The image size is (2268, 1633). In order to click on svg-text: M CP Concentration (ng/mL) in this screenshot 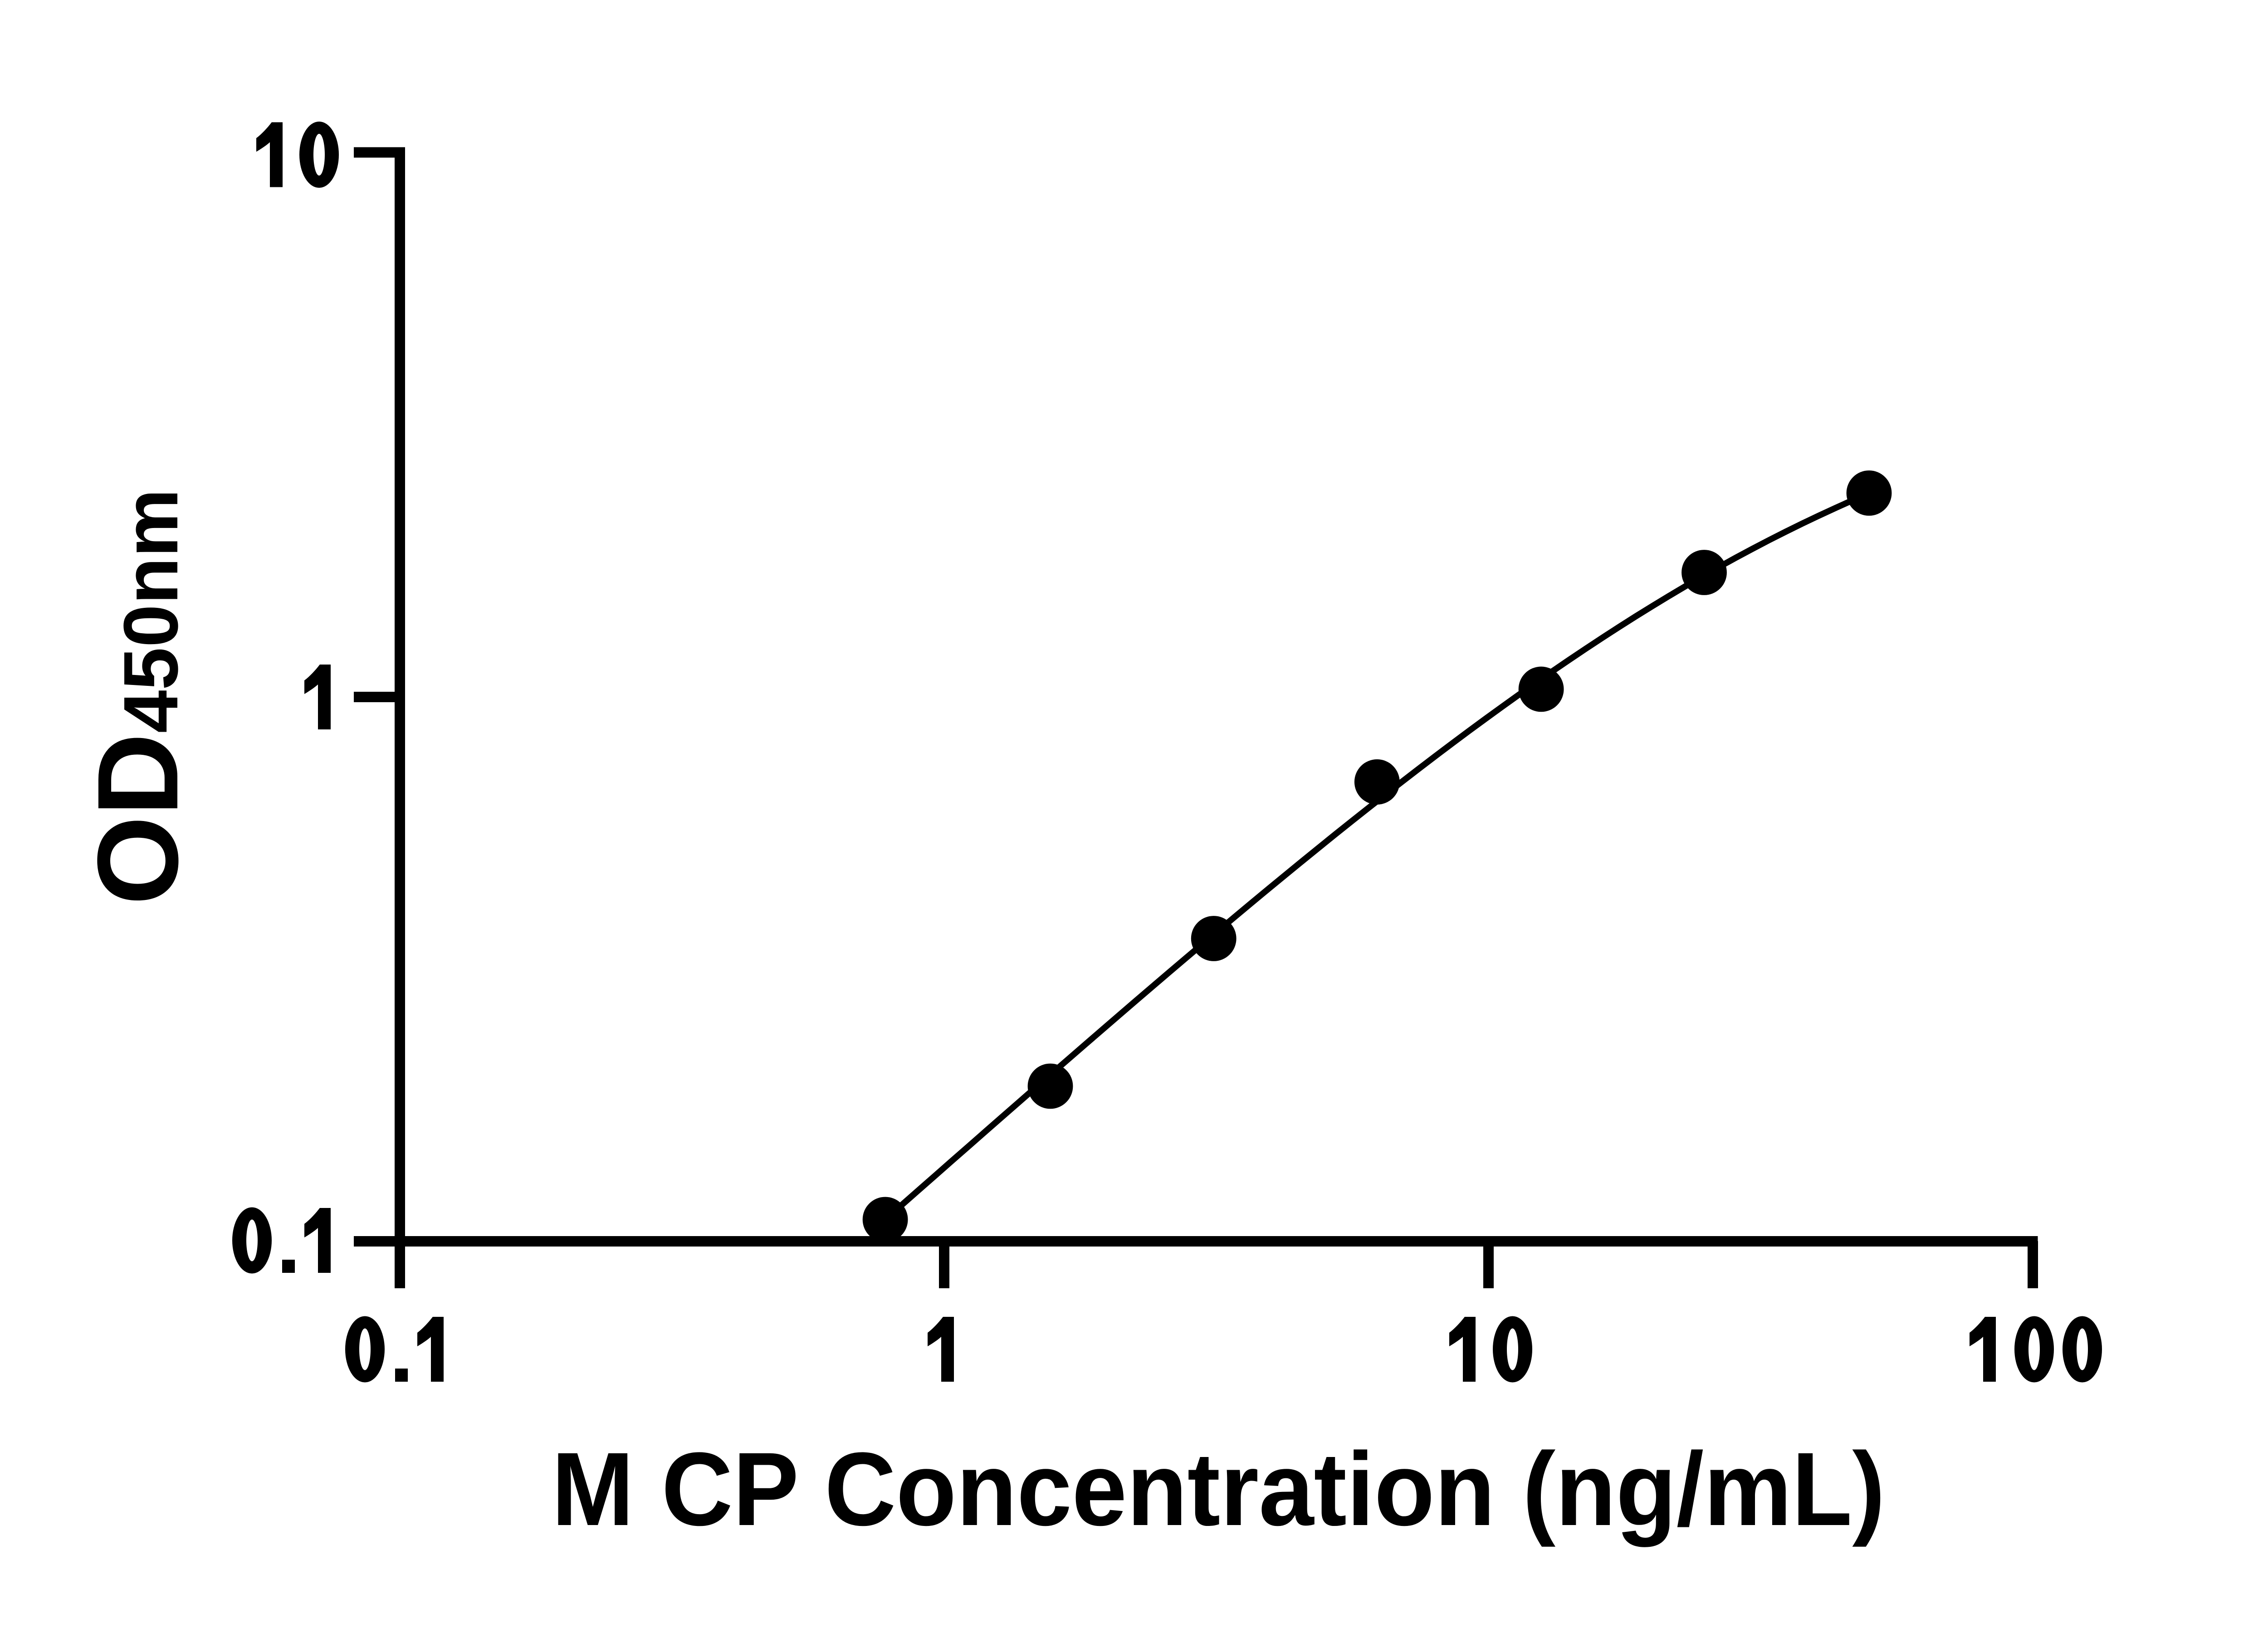, I will do `click(1218, 1489)`.